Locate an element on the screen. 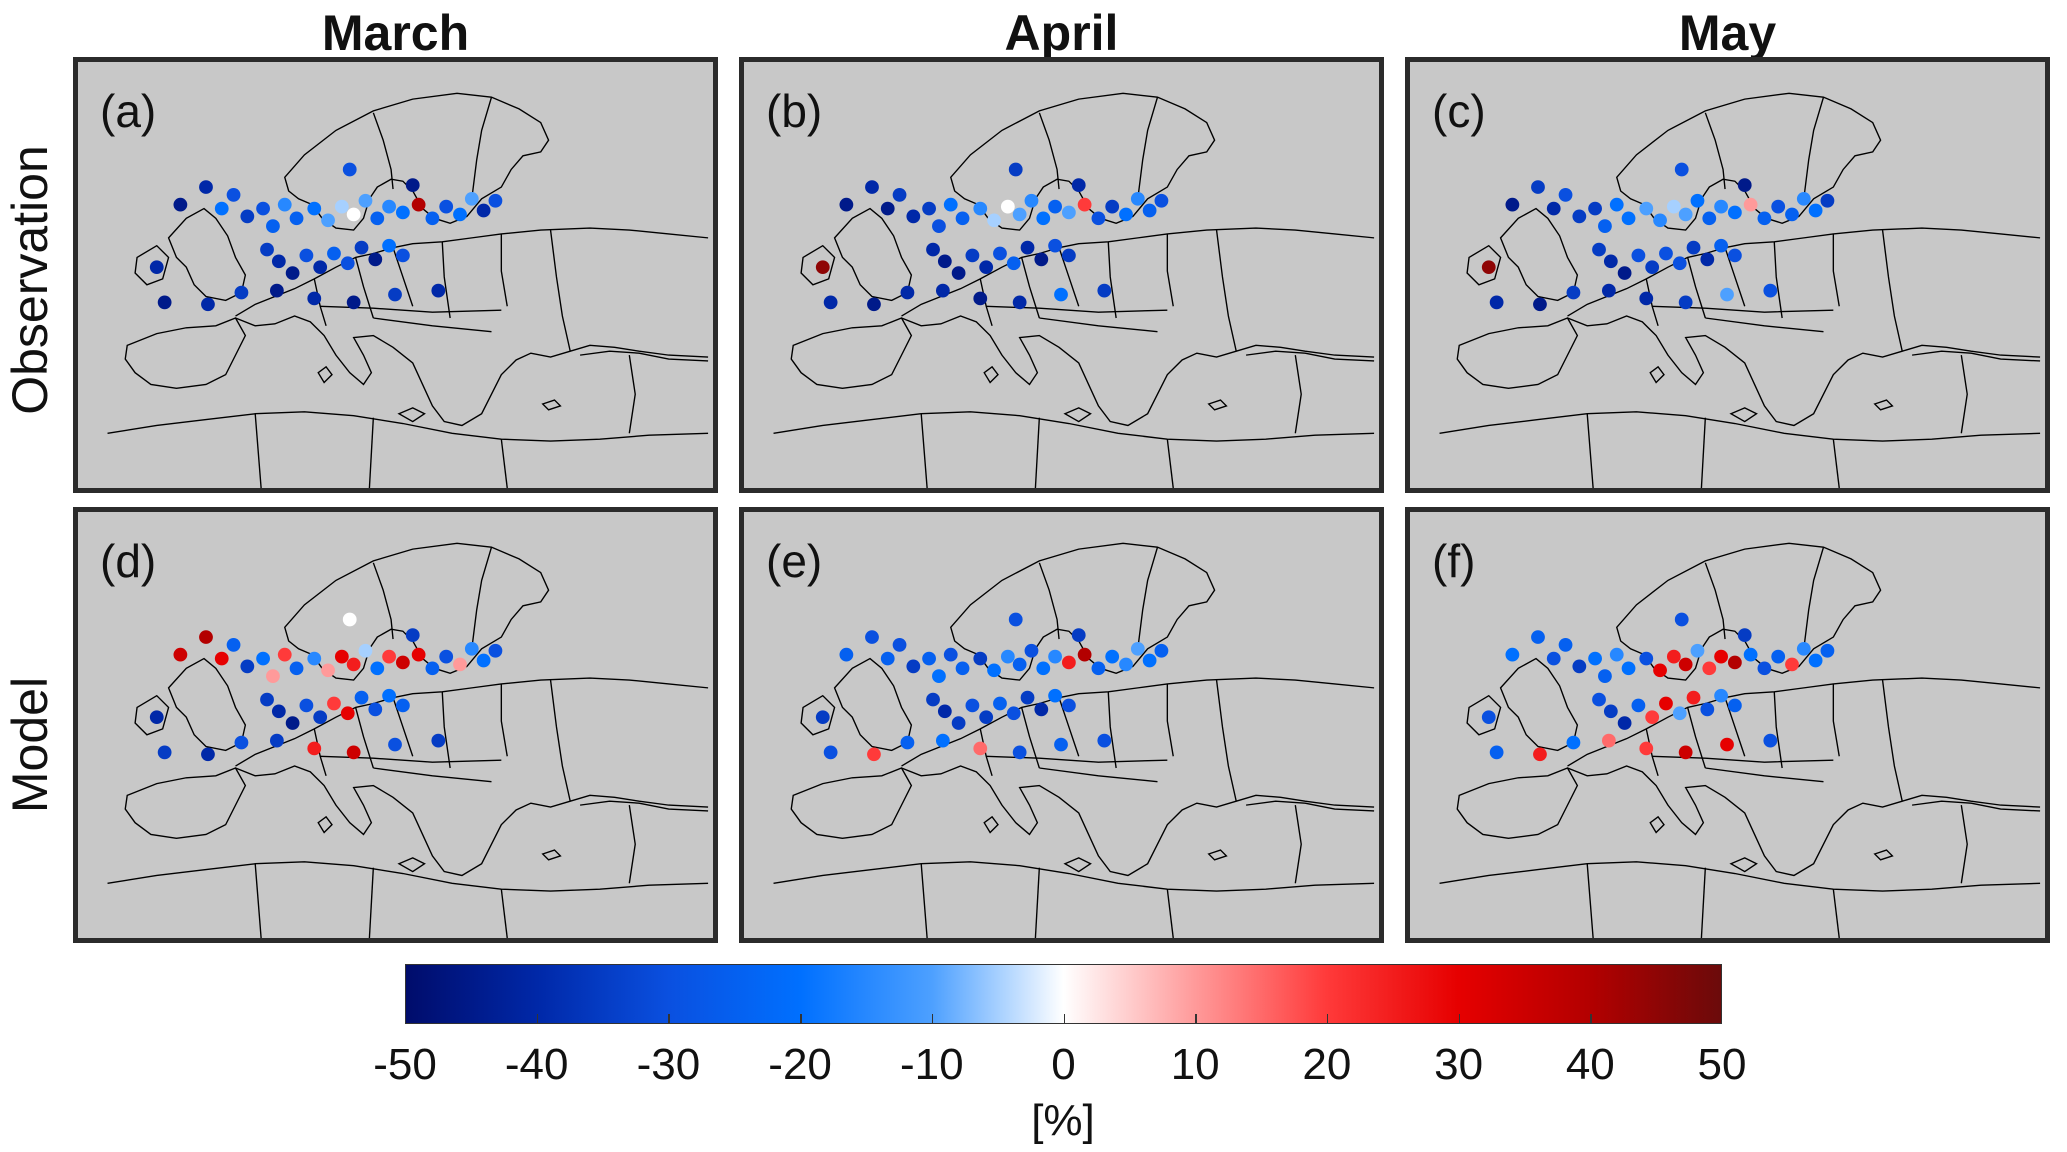  colorbar-tick-label: 50 is located at coordinates (1722, 1064).